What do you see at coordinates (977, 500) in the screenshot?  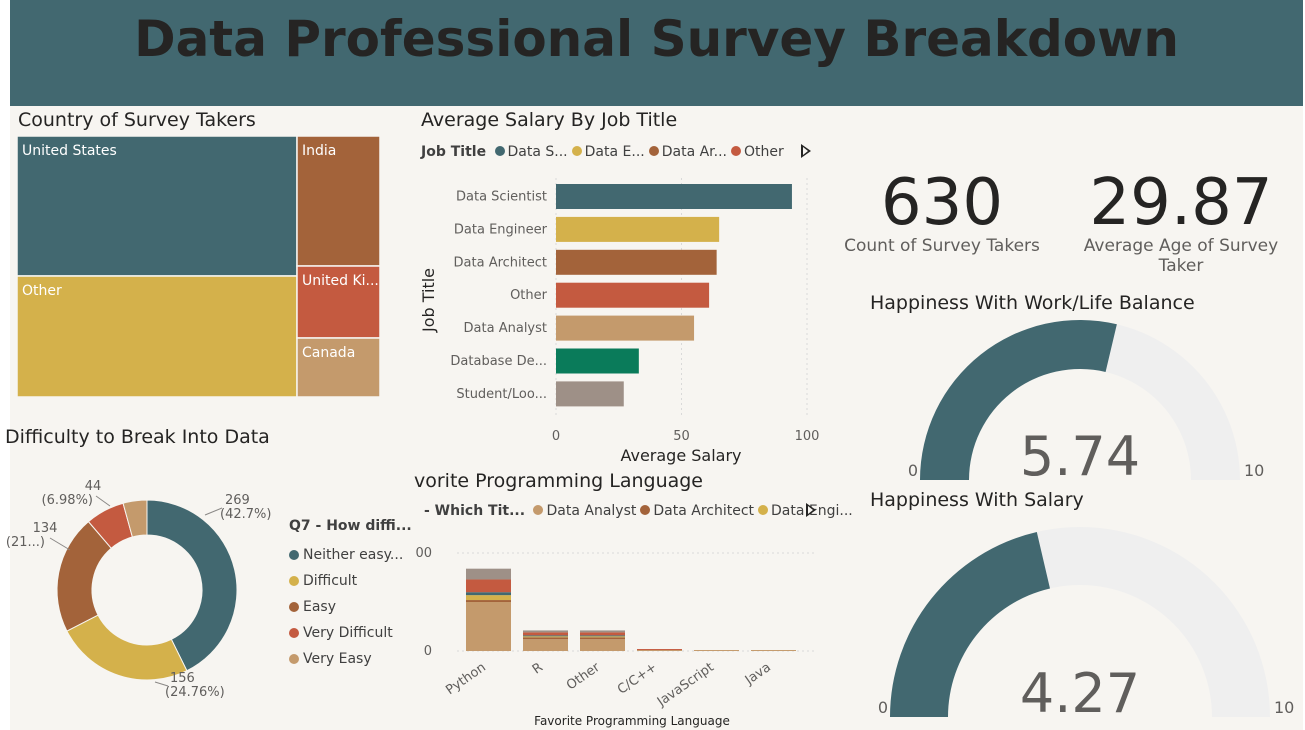 I see `gauge2-title: Happiness With Salary` at bounding box center [977, 500].